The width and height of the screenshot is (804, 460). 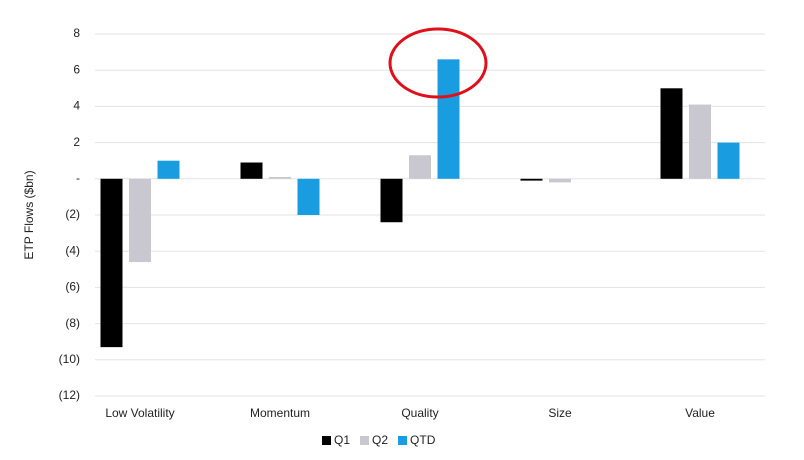 I want to click on x-tick-label: Momentum, so click(x=280, y=413).